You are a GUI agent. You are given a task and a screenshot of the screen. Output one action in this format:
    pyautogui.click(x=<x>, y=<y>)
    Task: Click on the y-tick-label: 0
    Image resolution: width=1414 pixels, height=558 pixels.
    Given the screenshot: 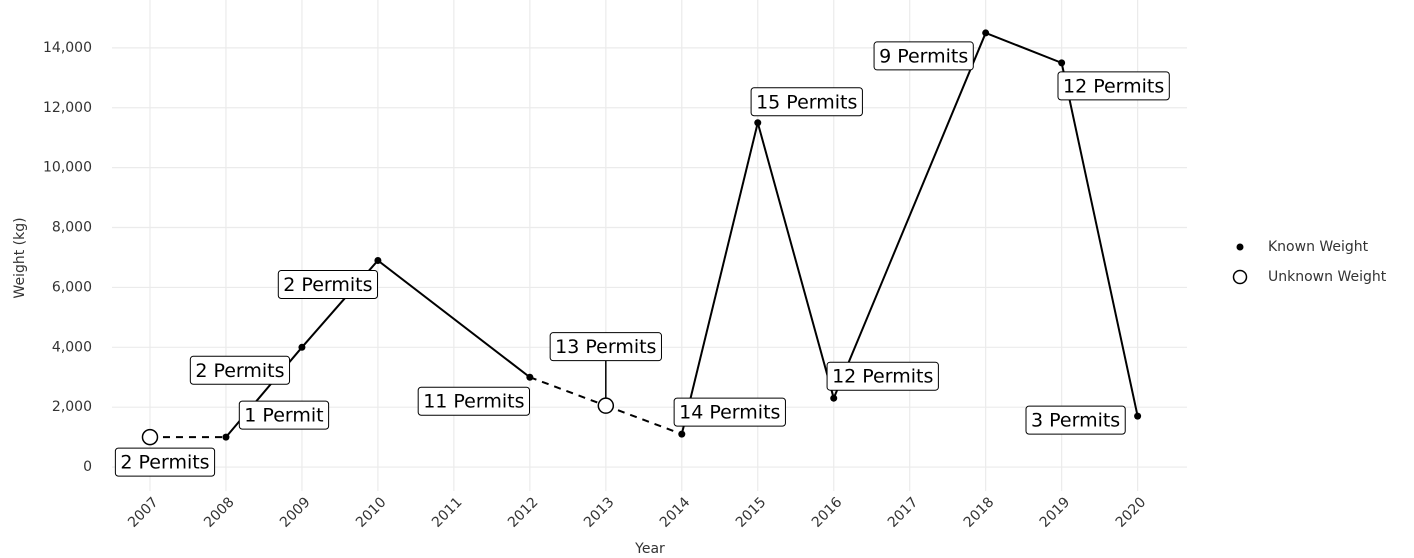 What is the action you would take?
    pyautogui.click(x=87, y=467)
    